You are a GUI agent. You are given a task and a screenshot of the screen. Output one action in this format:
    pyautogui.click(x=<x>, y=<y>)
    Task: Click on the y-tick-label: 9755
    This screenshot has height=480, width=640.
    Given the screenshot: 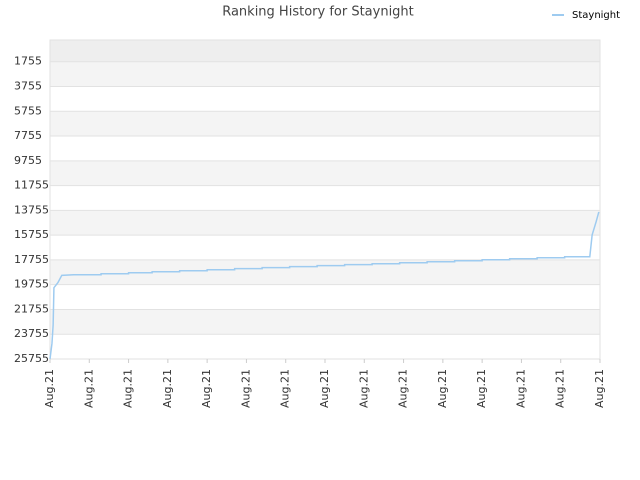 What is the action you would take?
    pyautogui.click(x=28, y=160)
    